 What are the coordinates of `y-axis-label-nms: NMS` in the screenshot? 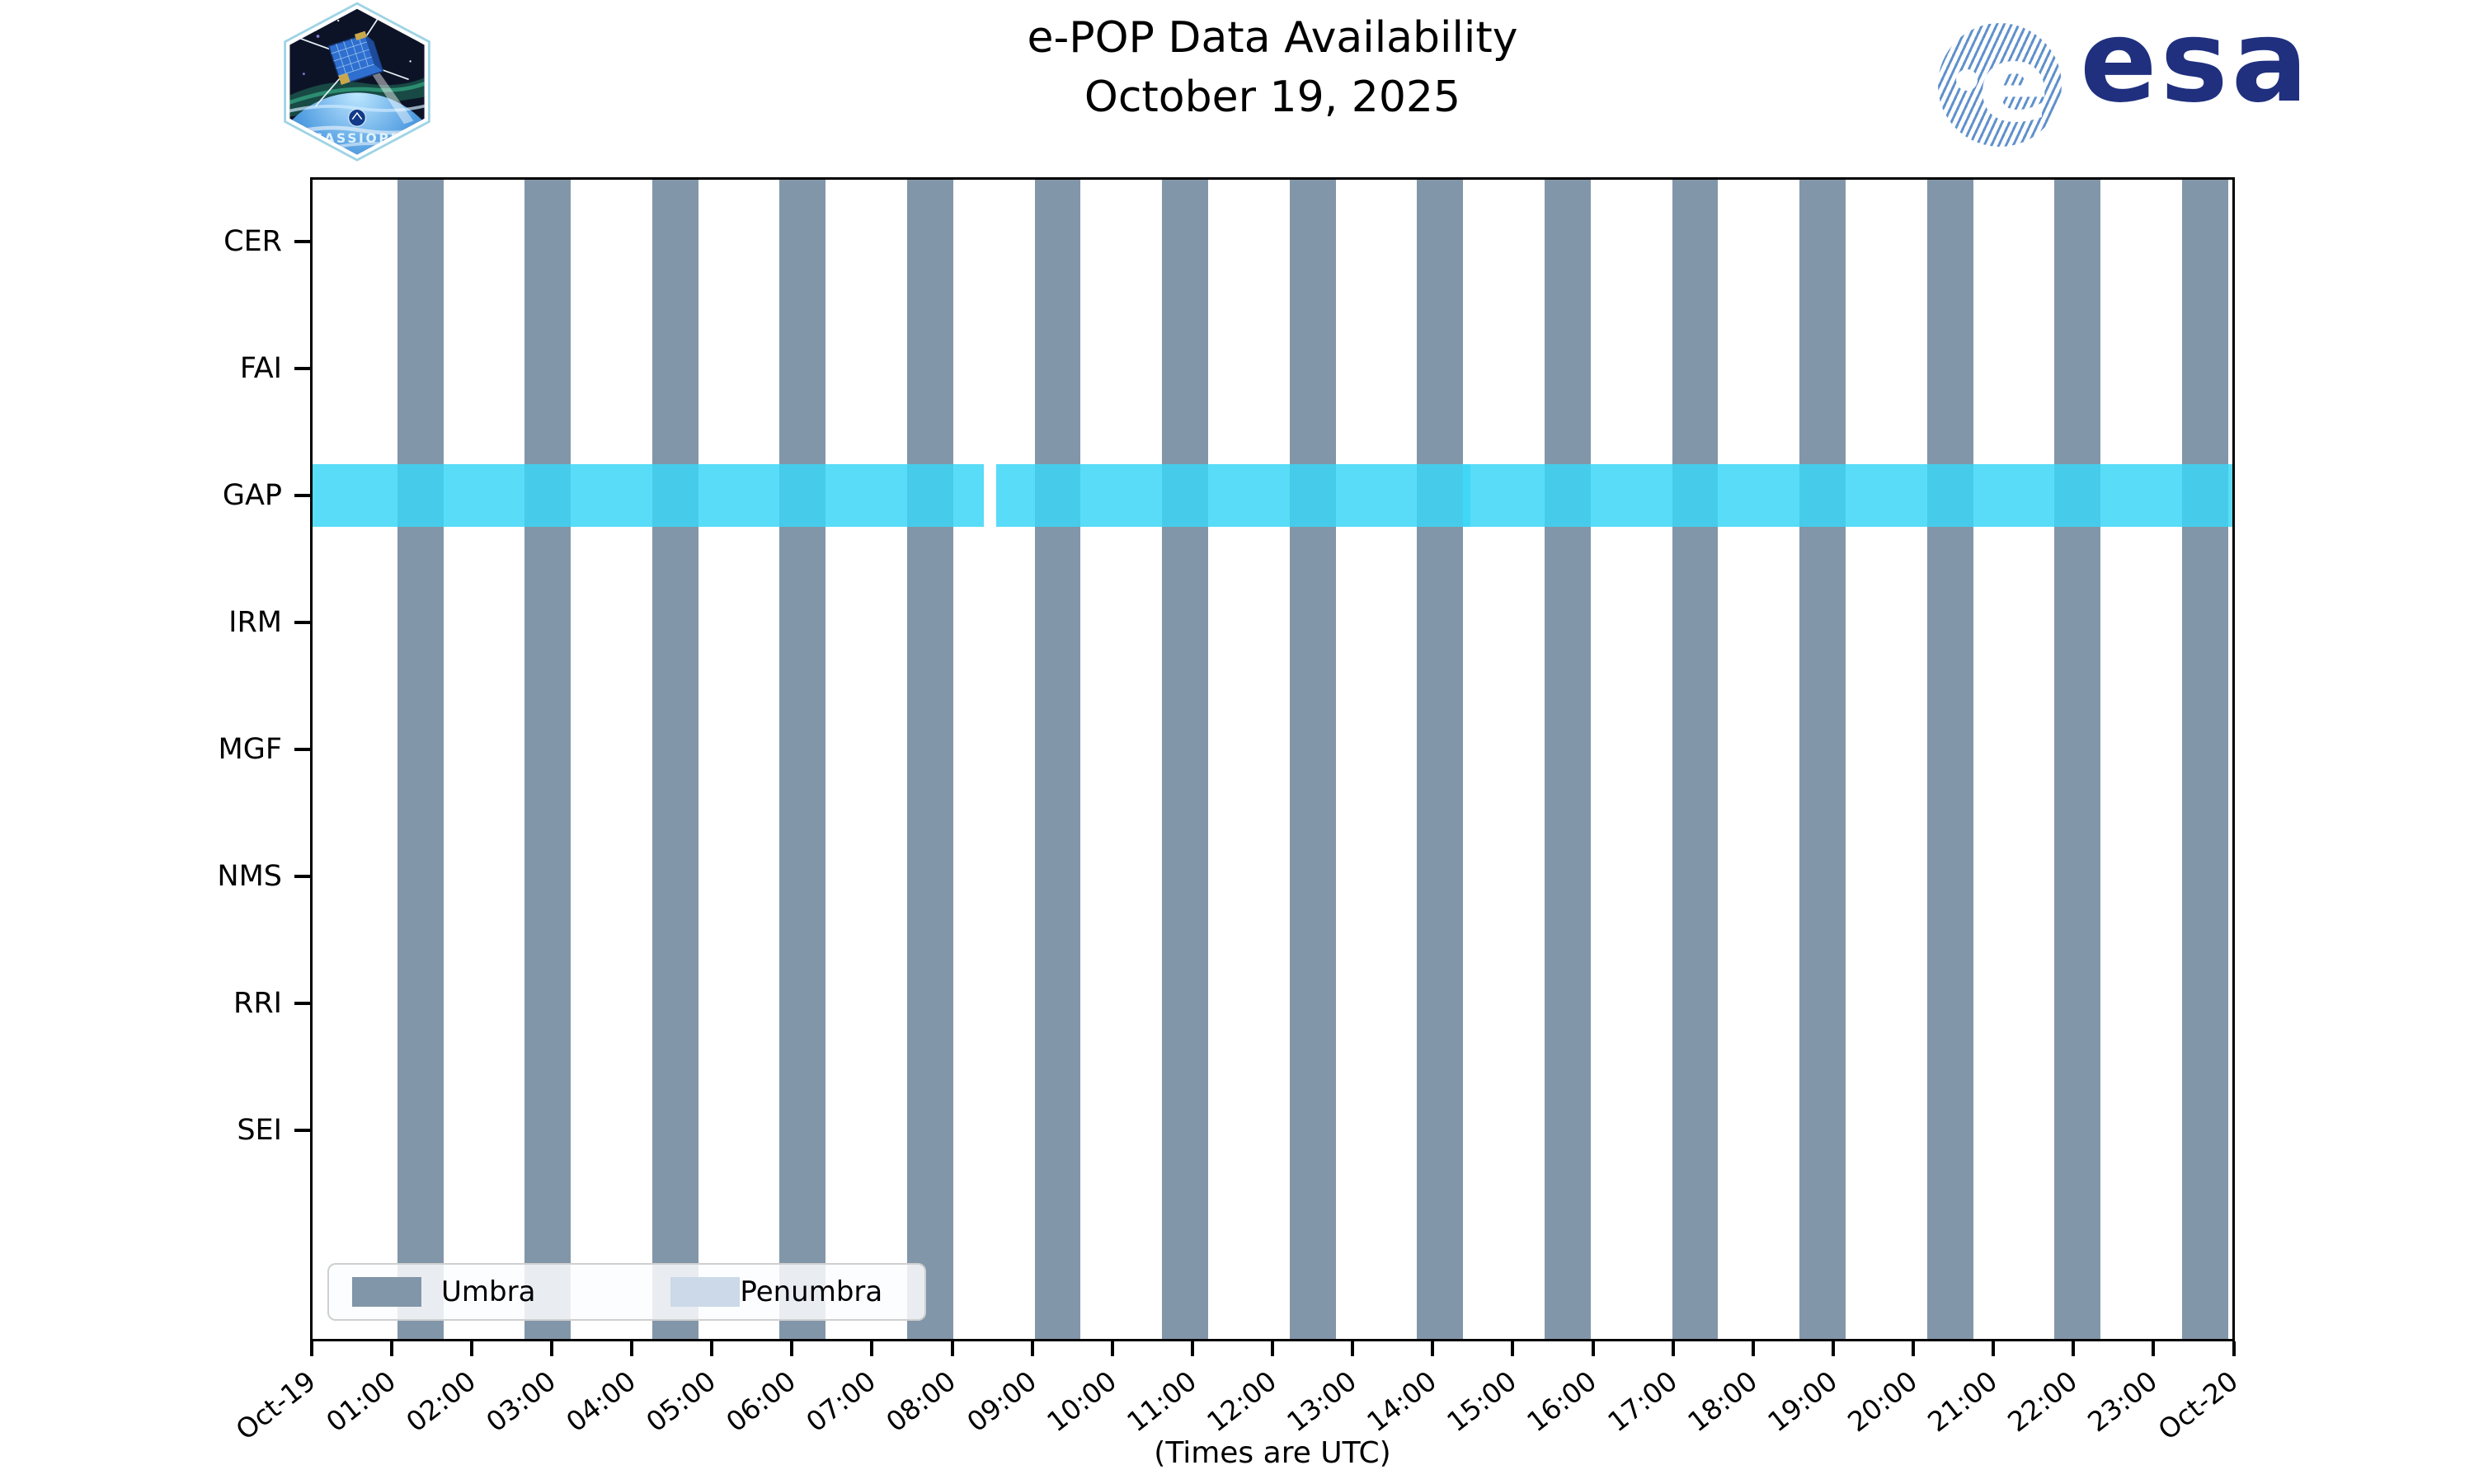 It's located at (249, 876).